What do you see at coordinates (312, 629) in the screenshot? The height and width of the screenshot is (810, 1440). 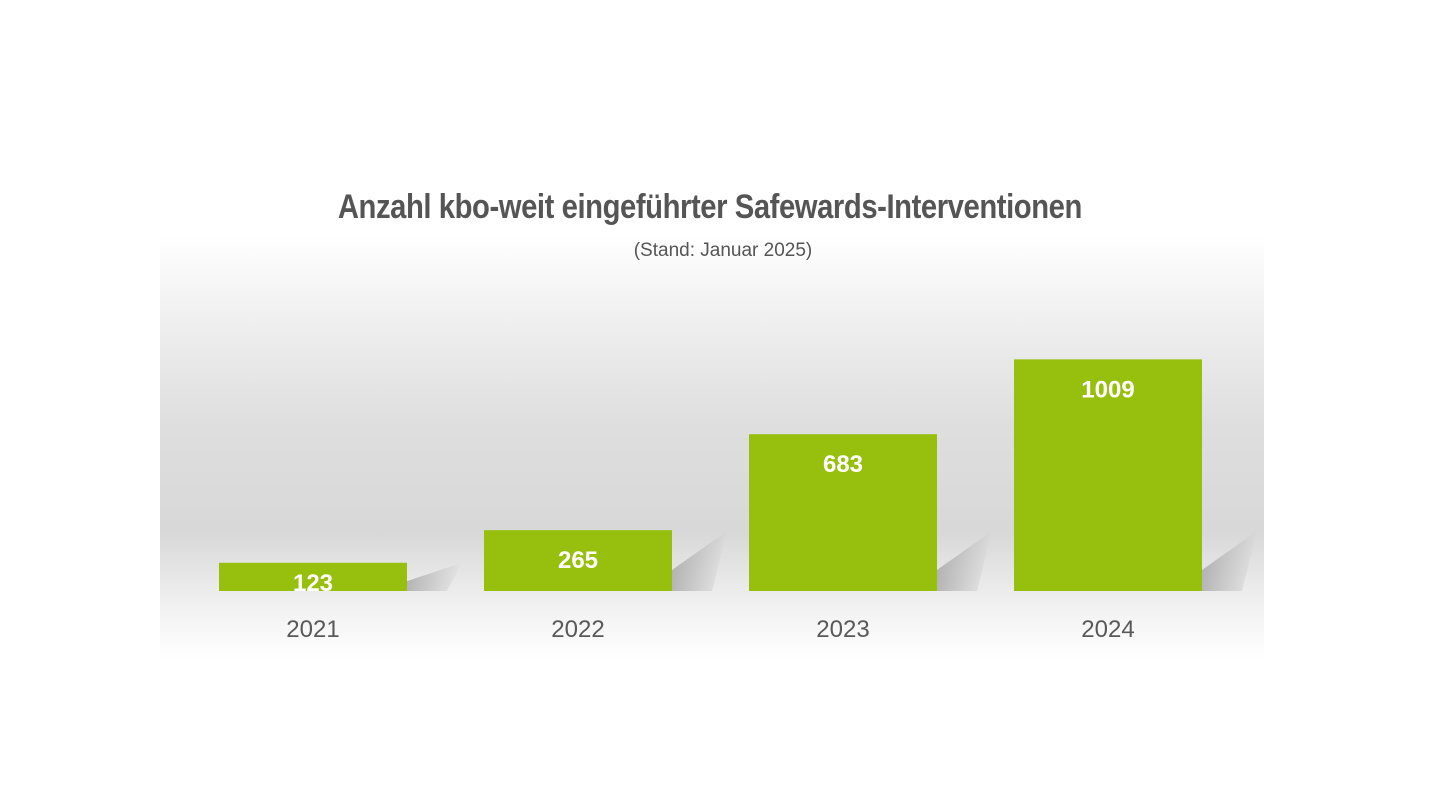 I see `x-tick-label-2021: 2021` at bounding box center [312, 629].